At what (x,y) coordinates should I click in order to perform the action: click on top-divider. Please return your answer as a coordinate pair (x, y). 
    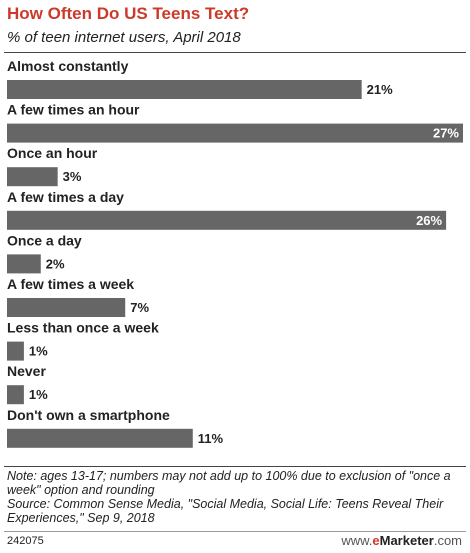
    Looking at the image, I should click on (235, 52).